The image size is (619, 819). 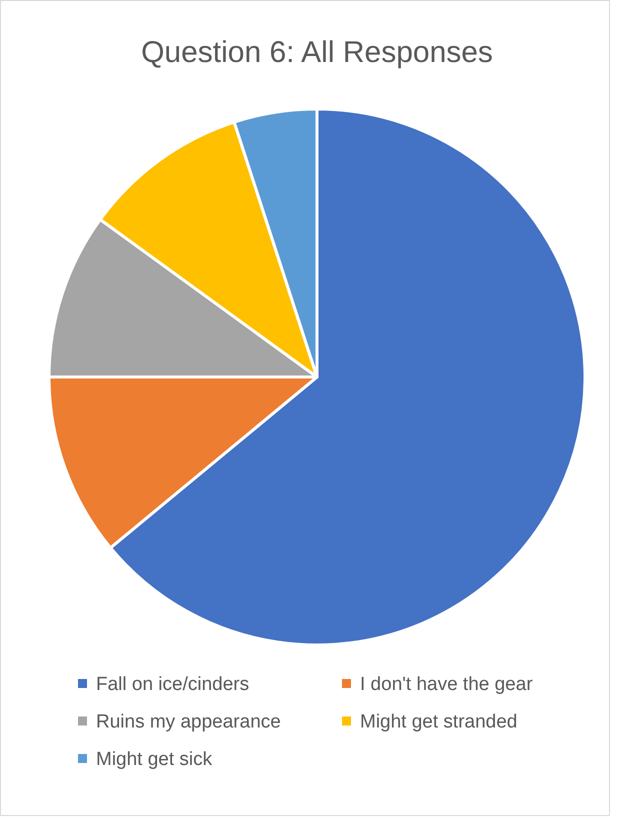 What do you see at coordinates (317, 52) in the screenshot?
I see `chart-title: Question 6: All Responses` at bounding box center [317, 52].